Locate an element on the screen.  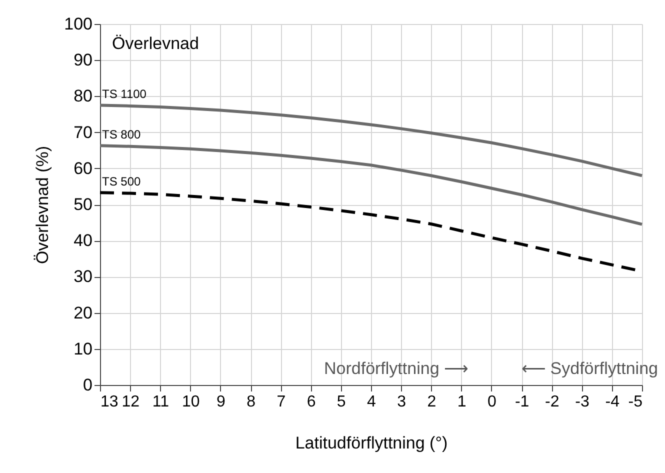
y-tick-label: 80 is located at coordinates (83, 96).